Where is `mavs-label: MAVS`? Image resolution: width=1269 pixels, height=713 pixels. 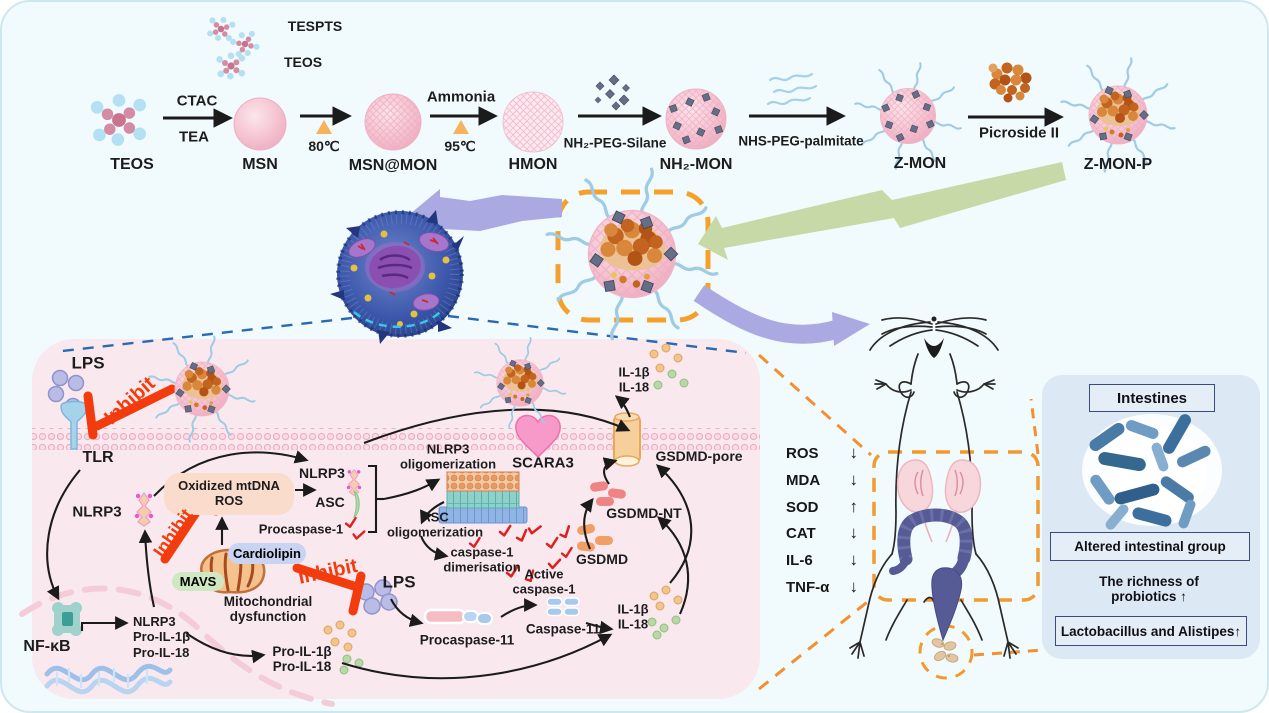 mavs-label: MAVS is located at coordinates (198, 581).